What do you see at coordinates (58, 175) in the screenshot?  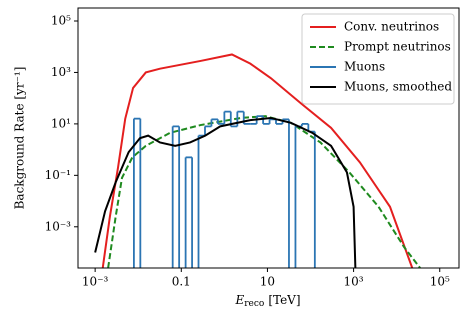 I see `y-tick-label: 10⁻¹` at bounding box center [58, 175].